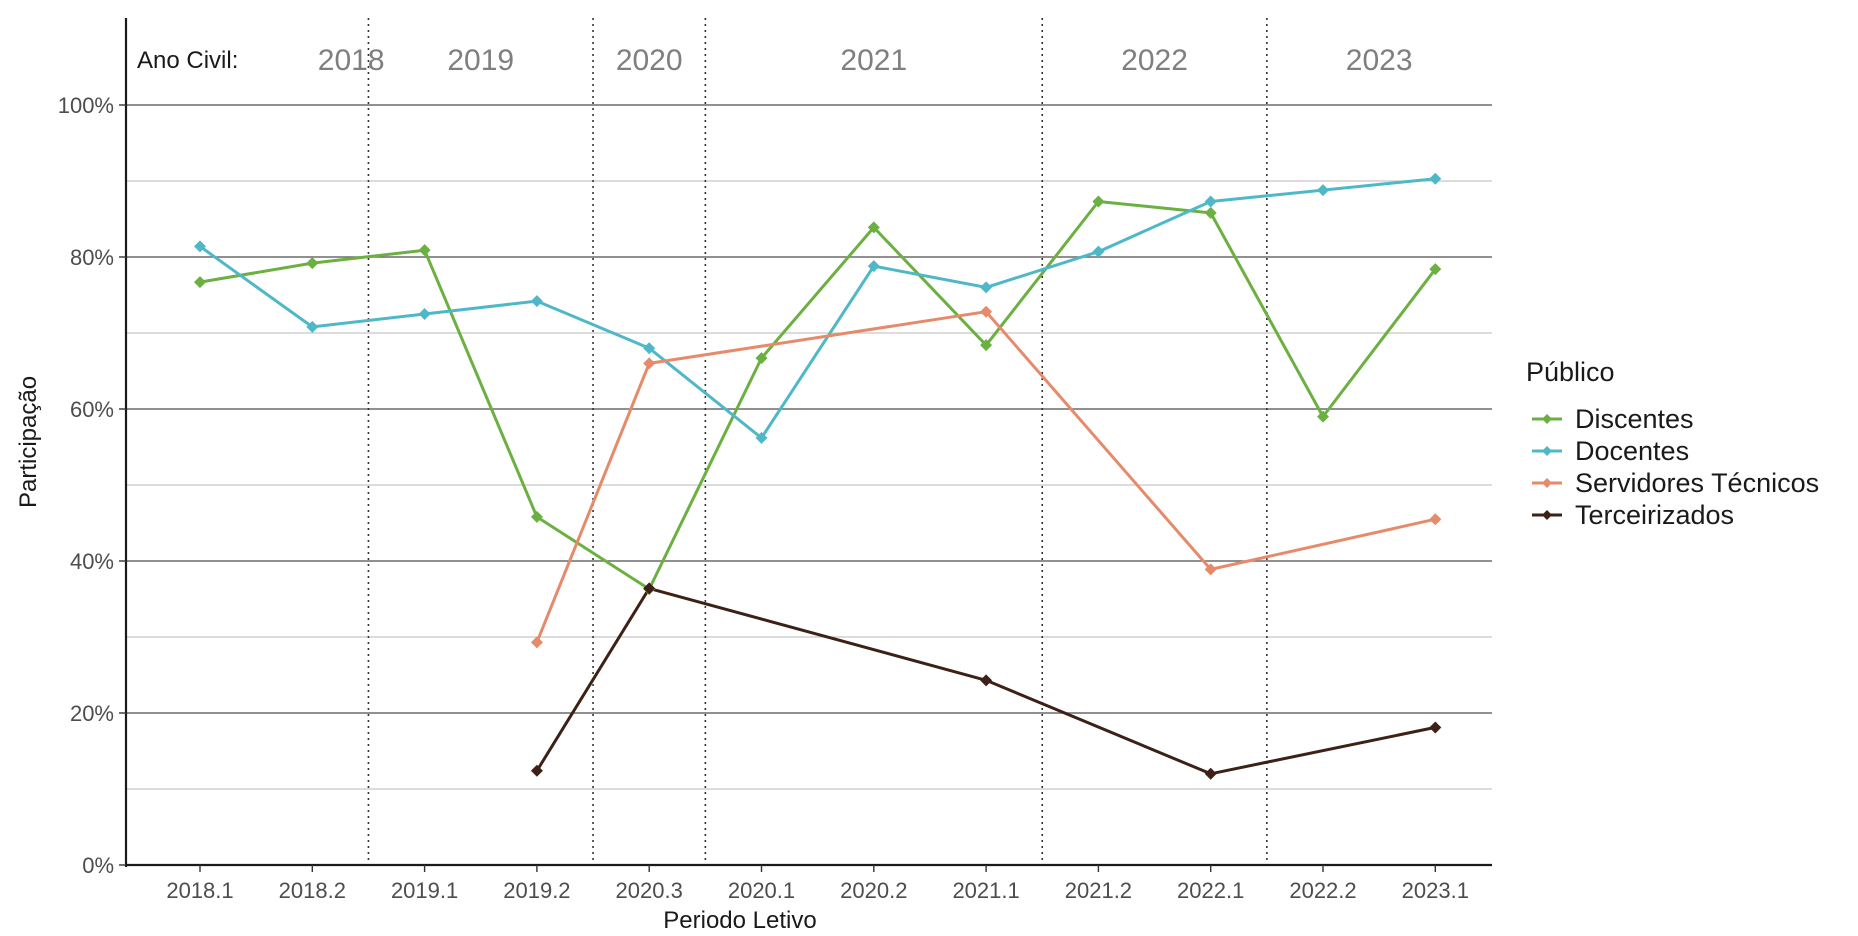 This screenshot has width=1858, height=936. Describe the element at coordinates (1634, 419) in the screenshot. I see `legend-label: Discentes` at that location.